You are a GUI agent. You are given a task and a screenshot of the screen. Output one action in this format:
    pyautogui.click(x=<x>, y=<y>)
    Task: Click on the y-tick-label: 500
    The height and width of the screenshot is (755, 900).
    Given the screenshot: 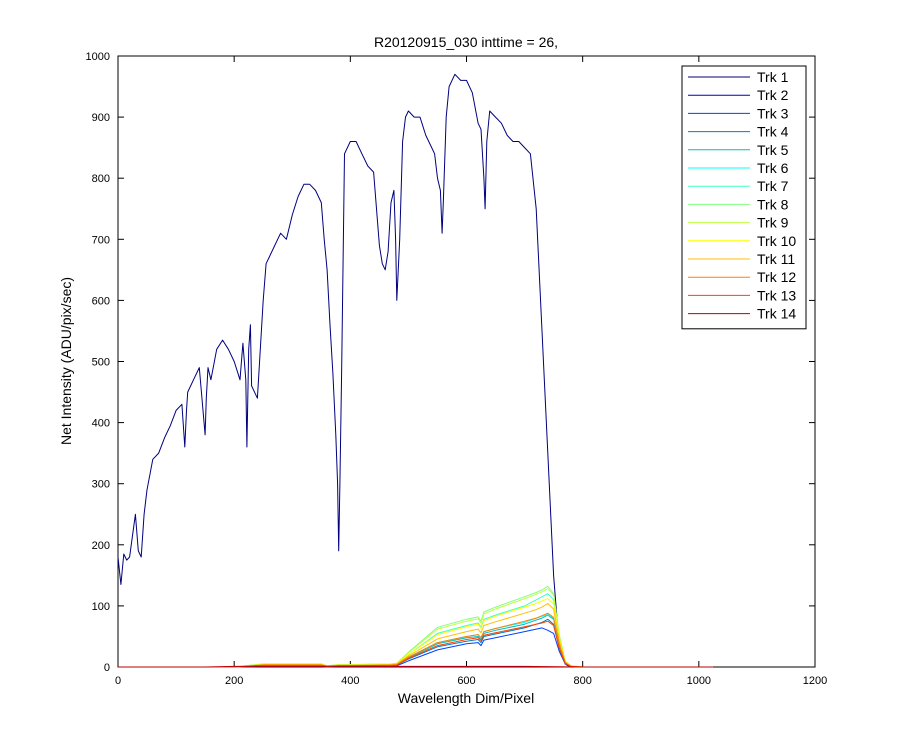 What is the action you would take?
    pyautogui.click(x=101, y=363)
    